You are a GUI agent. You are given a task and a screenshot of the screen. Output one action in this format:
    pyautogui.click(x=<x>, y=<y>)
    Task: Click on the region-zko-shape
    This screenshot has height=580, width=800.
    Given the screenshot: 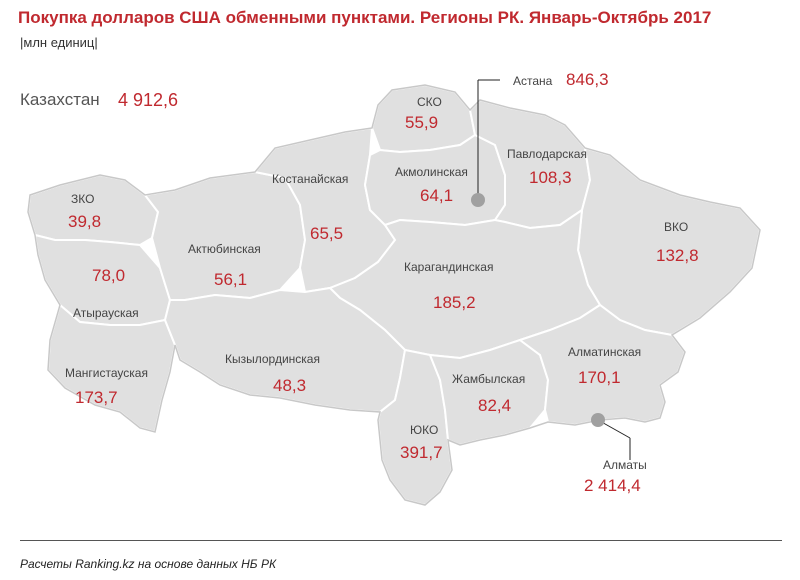 What is the action you would take?
    pyautogui.click(x=93, y=210)
    